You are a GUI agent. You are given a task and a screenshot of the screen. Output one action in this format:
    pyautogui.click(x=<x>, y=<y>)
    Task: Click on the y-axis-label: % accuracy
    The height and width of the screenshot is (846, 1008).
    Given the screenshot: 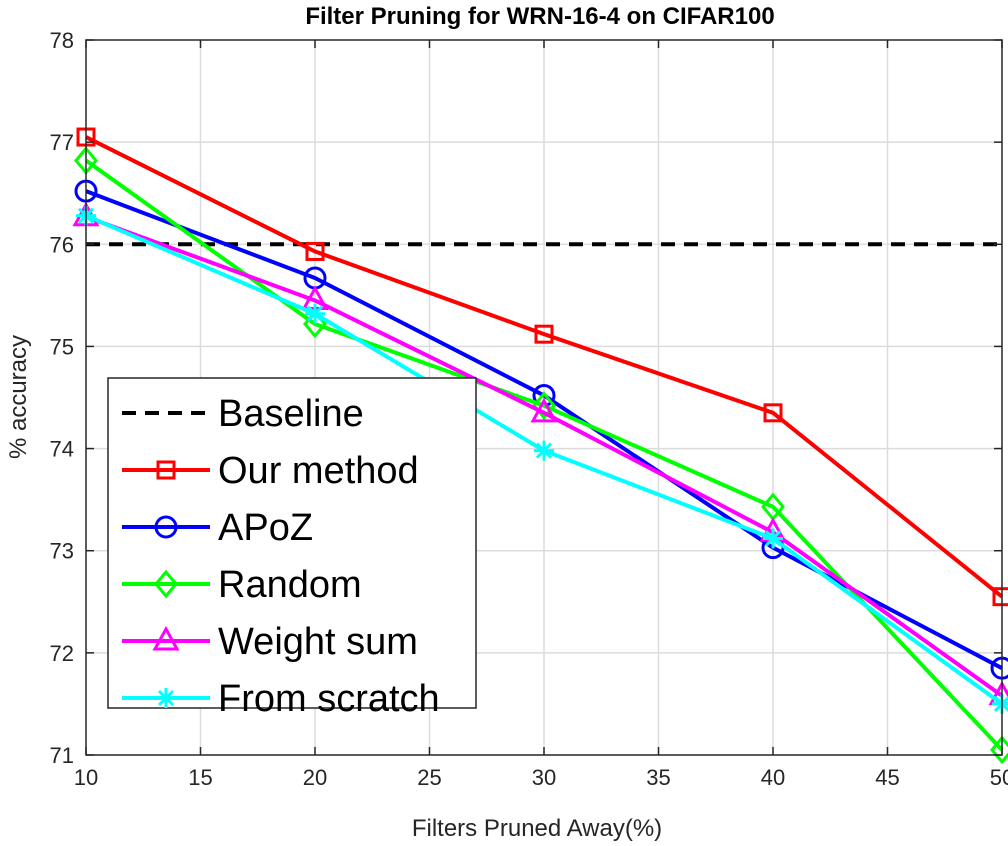 What is the action you would take?
    pyautogui.click(x=18, y=397)
    